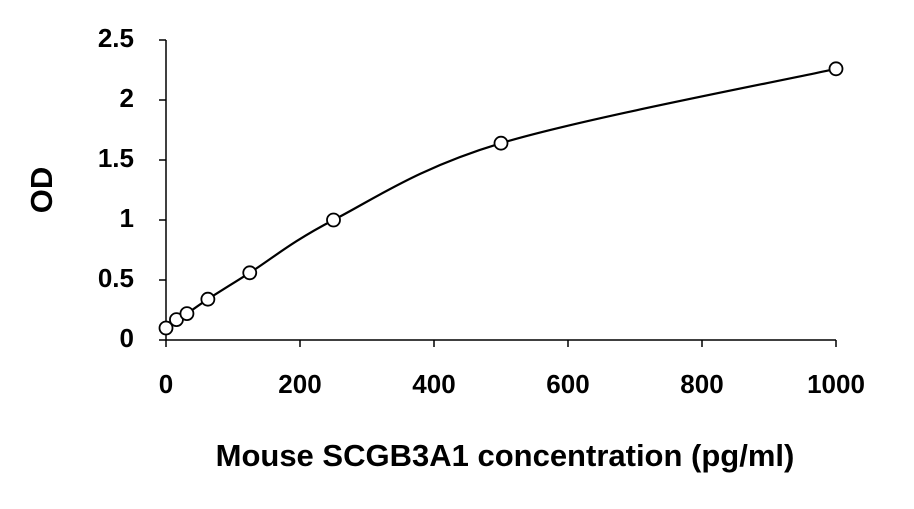 This screenshot has width=914, height=509. What do you see at coordinates (127, 218) in the screenshot?
I see `y-tick-label: 1` at bounding box center [127, 218].